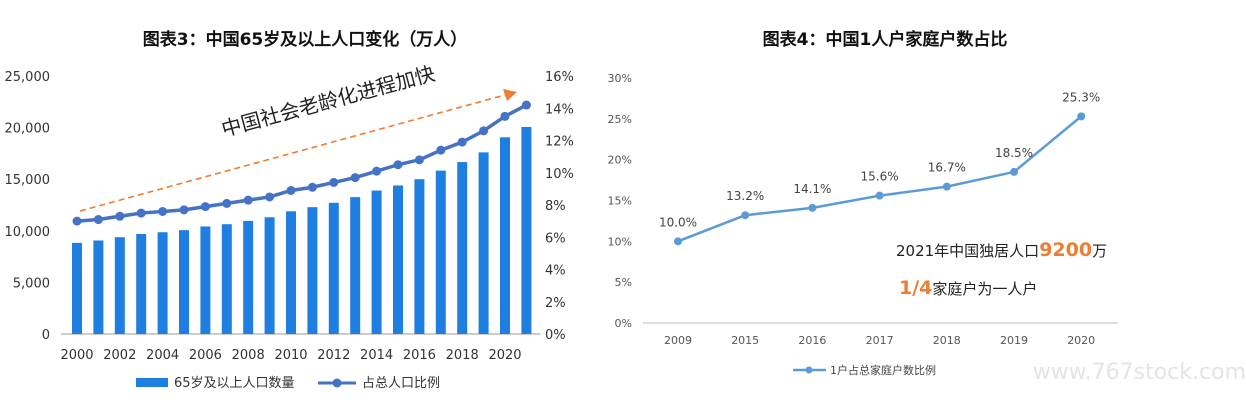  I want to click on legend-bar-swatch, so click(152, 382).